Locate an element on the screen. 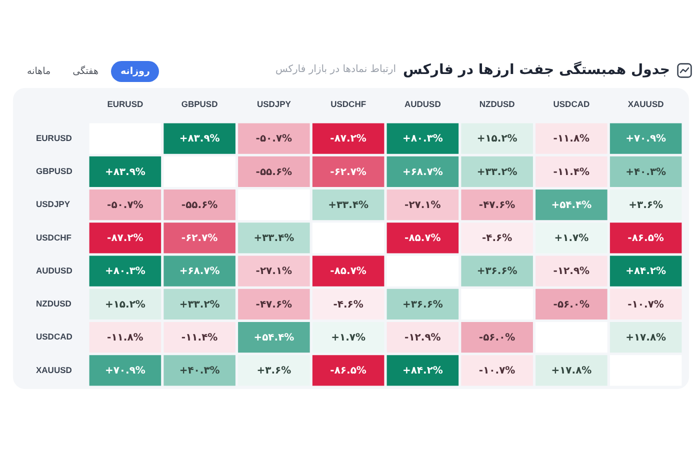  x-tick-label: AUDUSD is located at coordinates (422, 104).